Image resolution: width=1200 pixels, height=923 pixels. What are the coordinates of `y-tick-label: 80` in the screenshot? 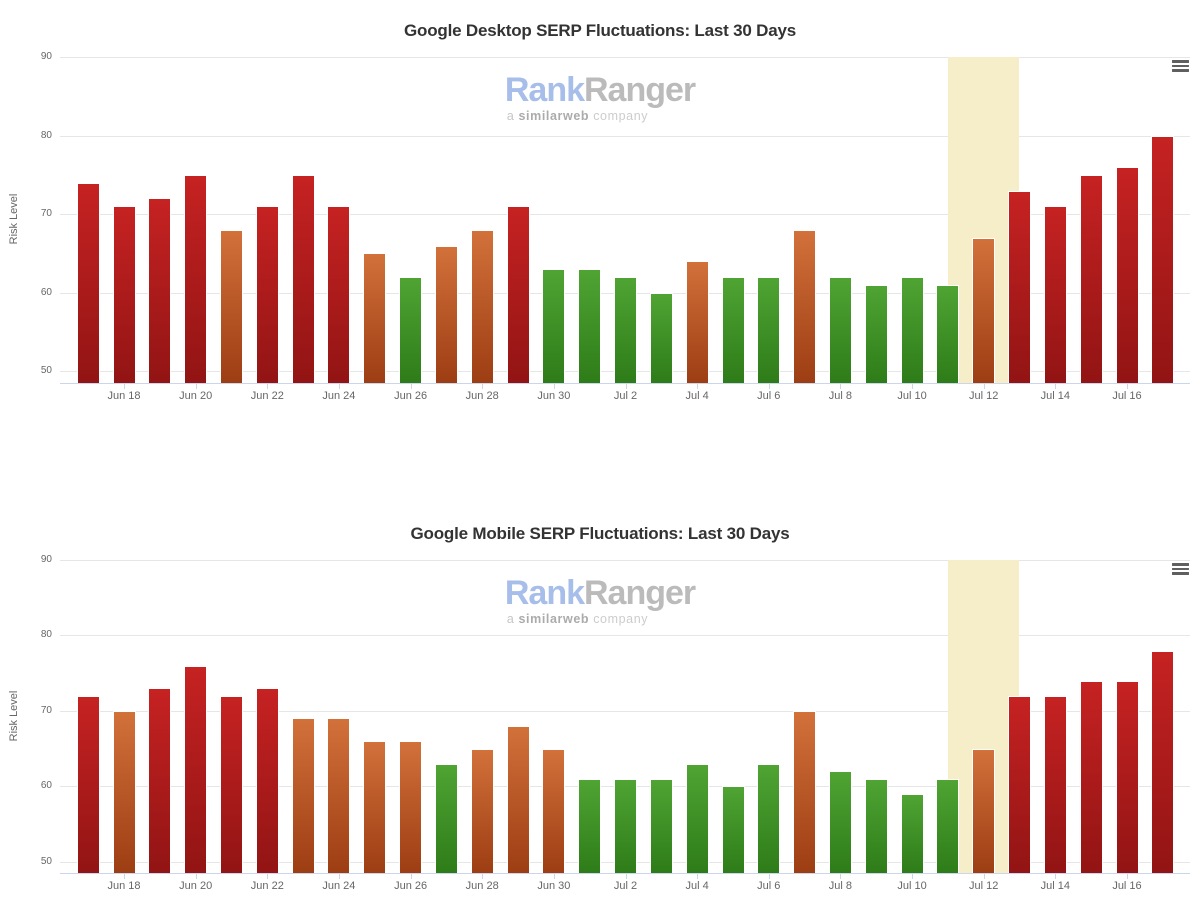 It's located at (46, 135).